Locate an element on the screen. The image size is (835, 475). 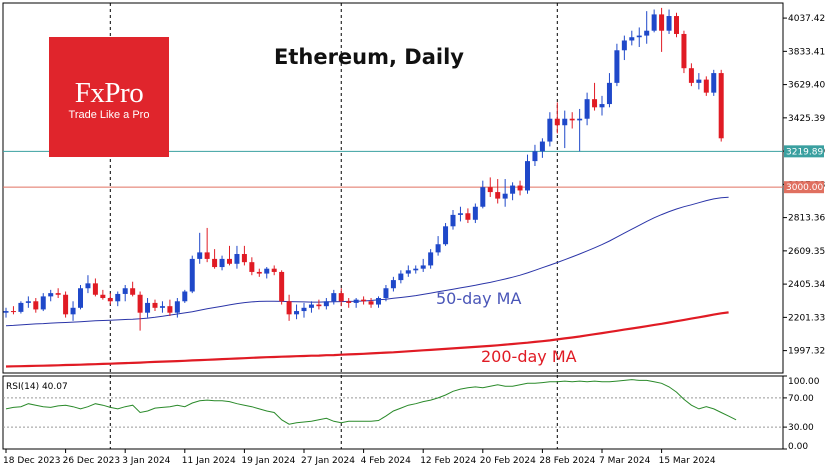
x-tick-label-1: 26 Dec 2023 is located at coordinates (92, 461).